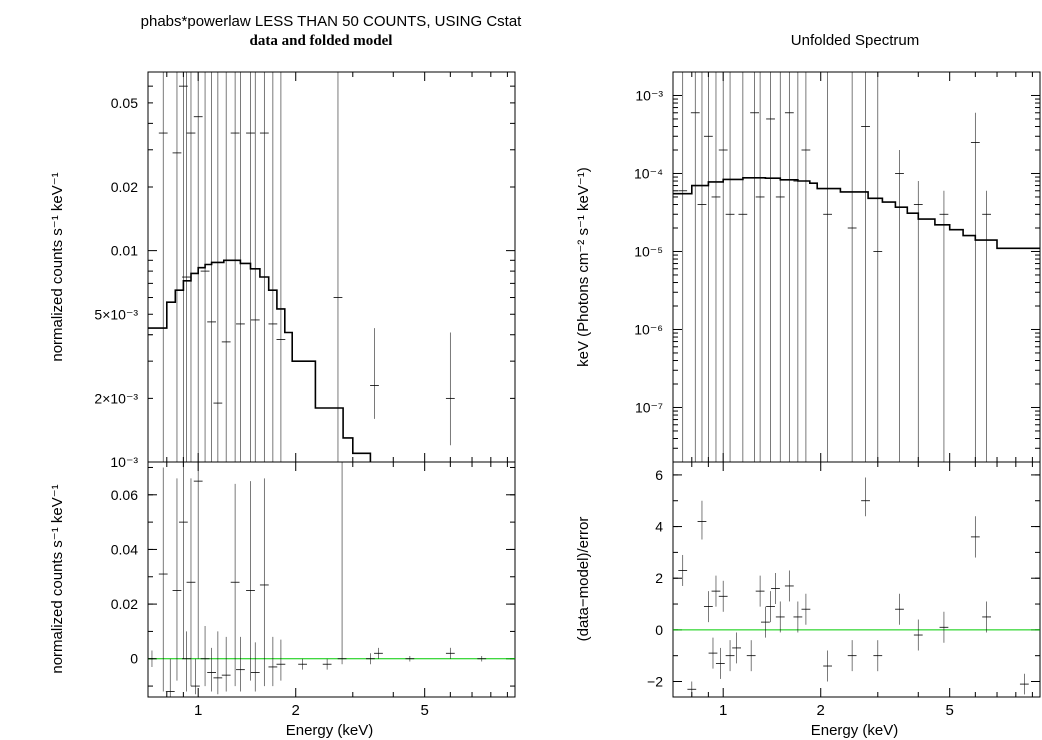  Describe the element at coordinates (425, 710) in the screenshot. I see `x-tick-label: 5` at that location.